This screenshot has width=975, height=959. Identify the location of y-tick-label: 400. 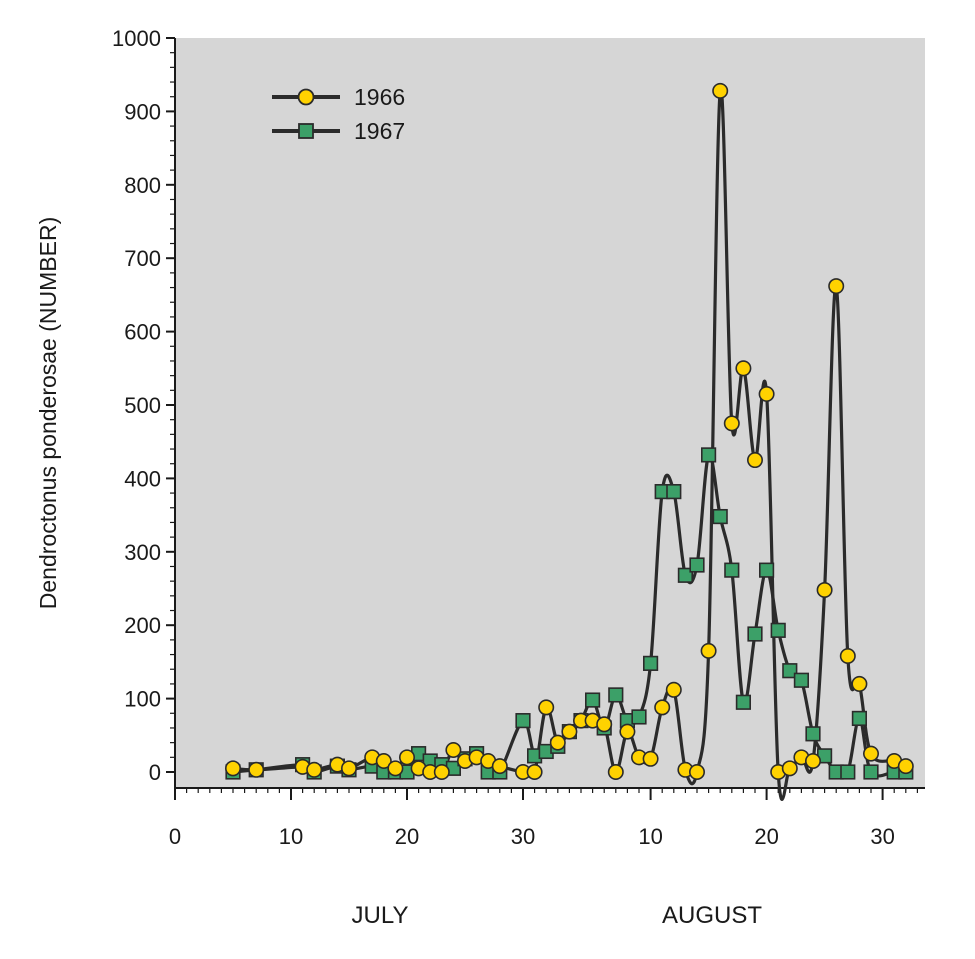
(142, 478).